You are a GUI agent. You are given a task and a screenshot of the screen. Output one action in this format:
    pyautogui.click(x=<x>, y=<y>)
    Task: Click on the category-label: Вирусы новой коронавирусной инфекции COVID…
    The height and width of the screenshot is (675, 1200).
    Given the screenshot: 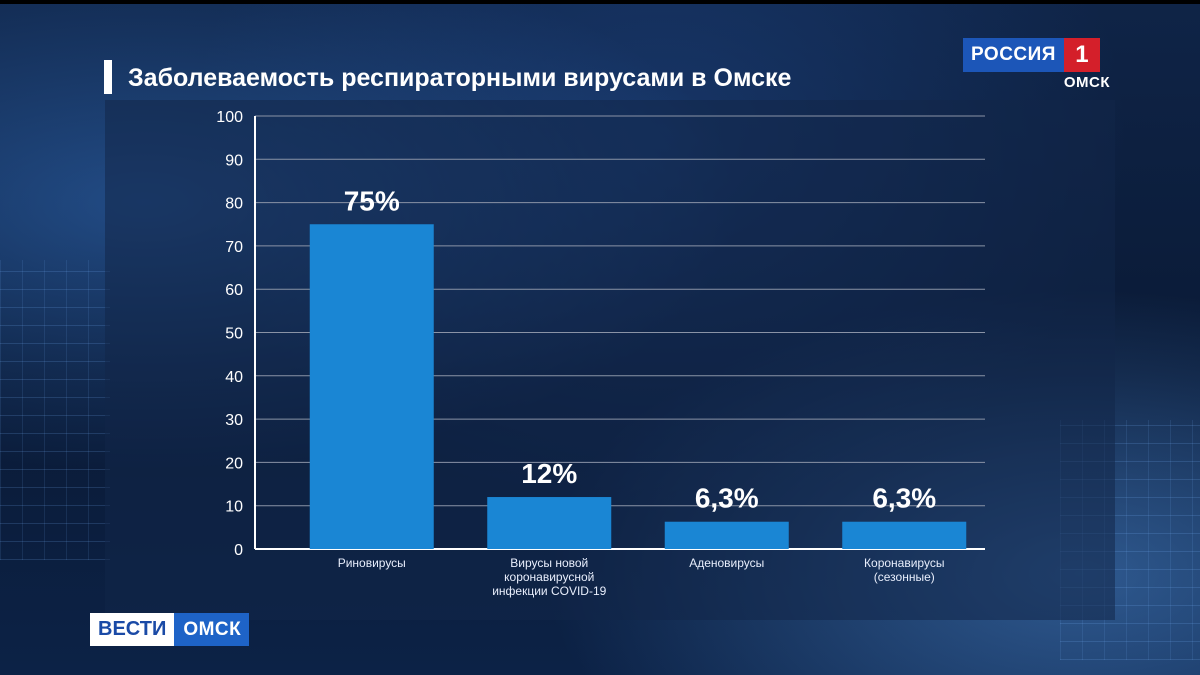 What is the action you would take?
    pyautogui.click(x=549, y=577)
    